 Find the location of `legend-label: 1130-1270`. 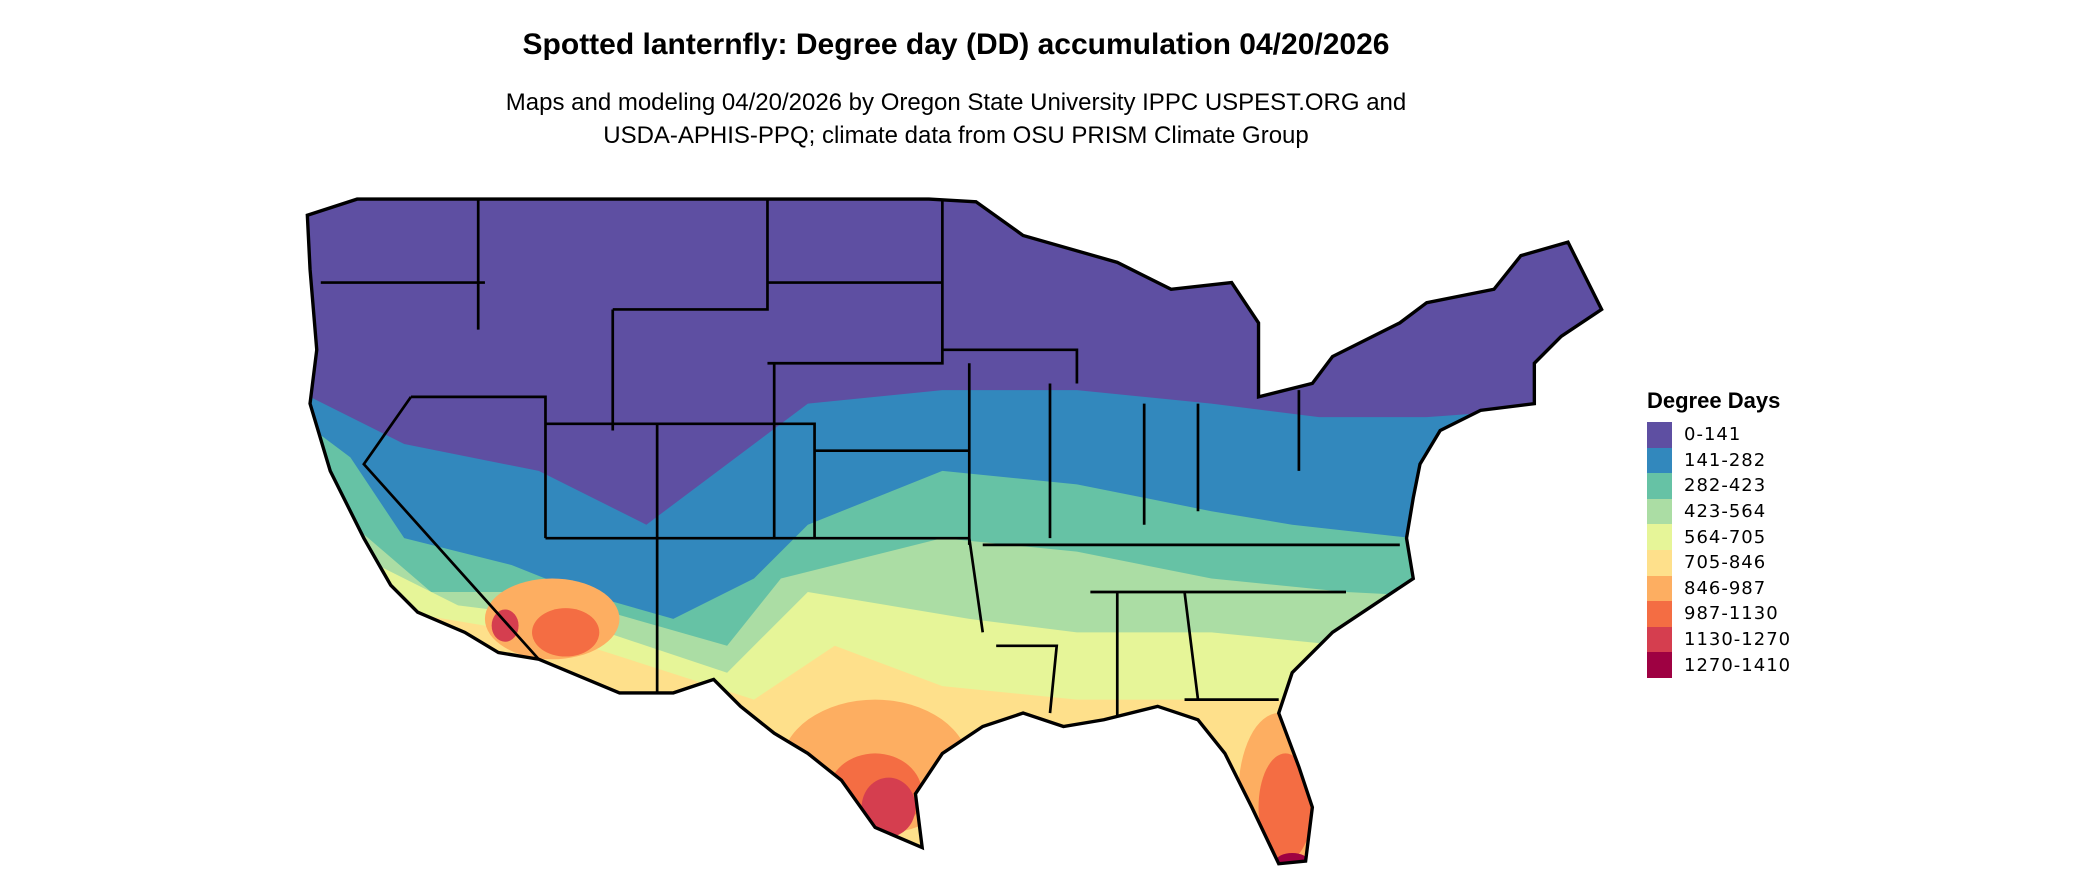

legend-label: 1130-1270 is located at coordinates (1738, 640).